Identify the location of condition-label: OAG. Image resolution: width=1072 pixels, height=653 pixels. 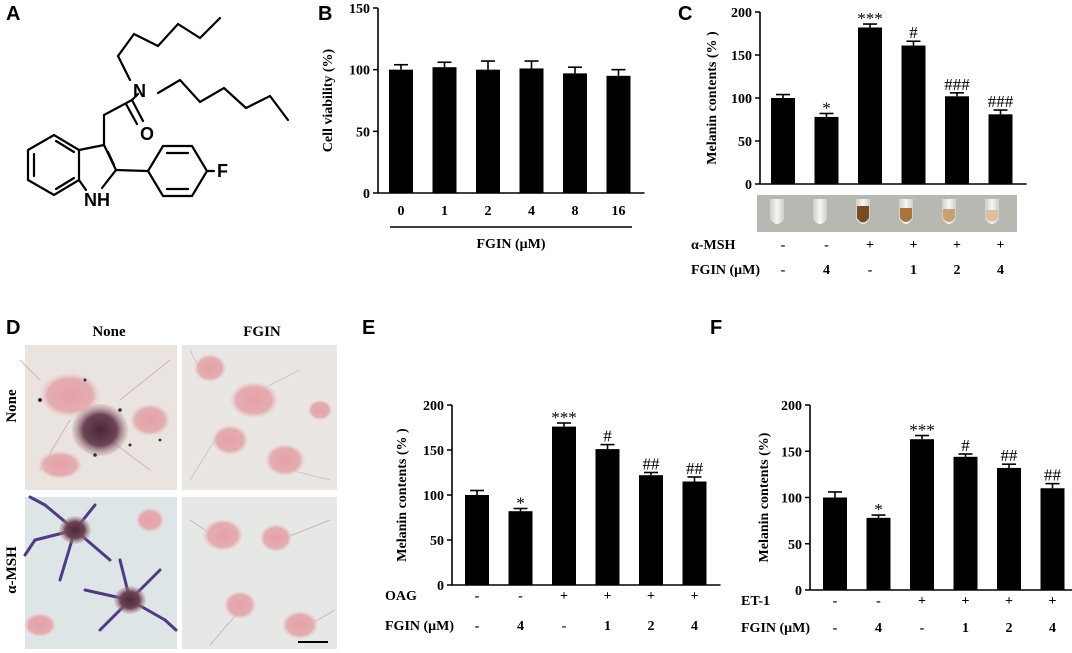
(401, 596).